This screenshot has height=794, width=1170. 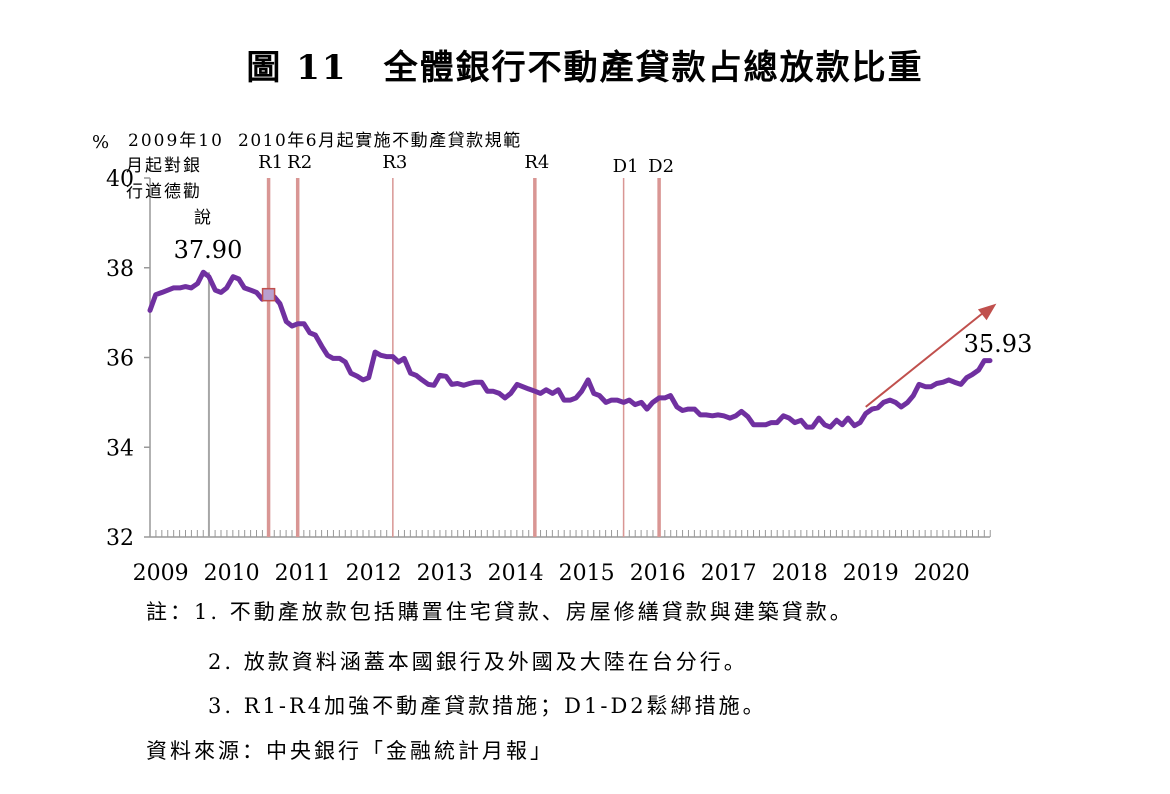 I want to click on x-tick-label: 2014, so click(x=516, y=573).